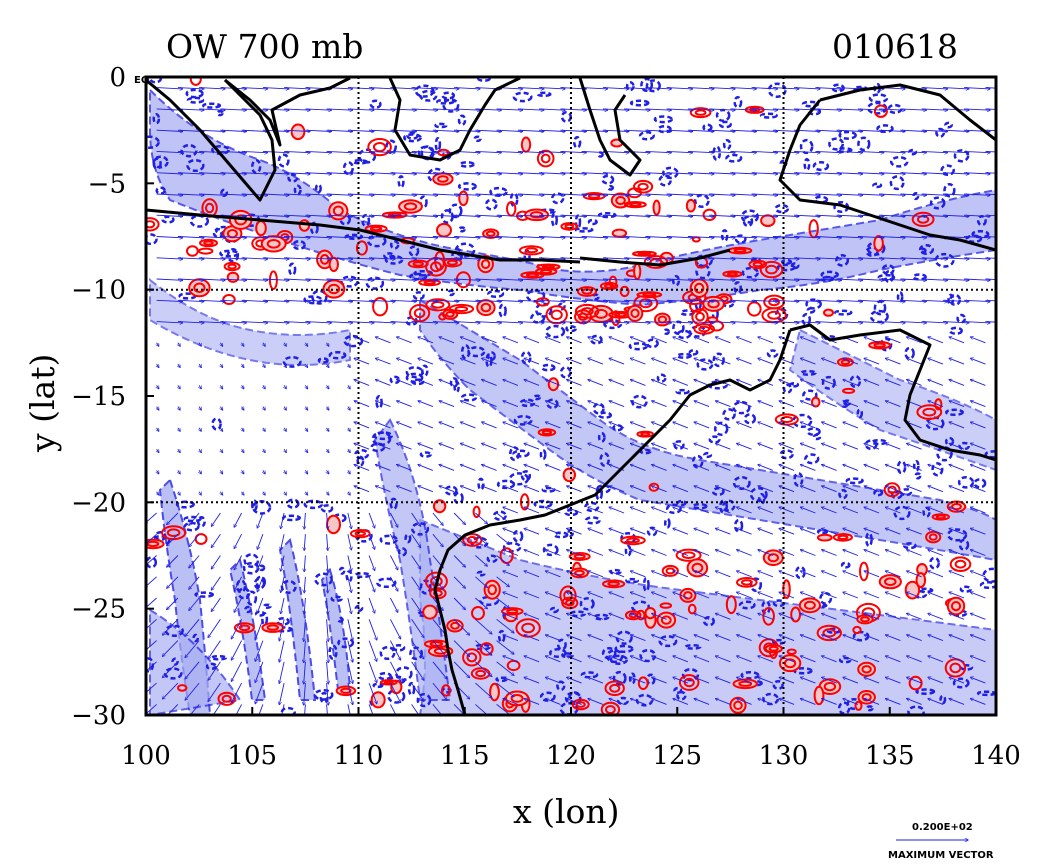  I want to click on y-axis-ticks: 0 −5 −10 −15 −20 −25 −30, so click(112, 397).